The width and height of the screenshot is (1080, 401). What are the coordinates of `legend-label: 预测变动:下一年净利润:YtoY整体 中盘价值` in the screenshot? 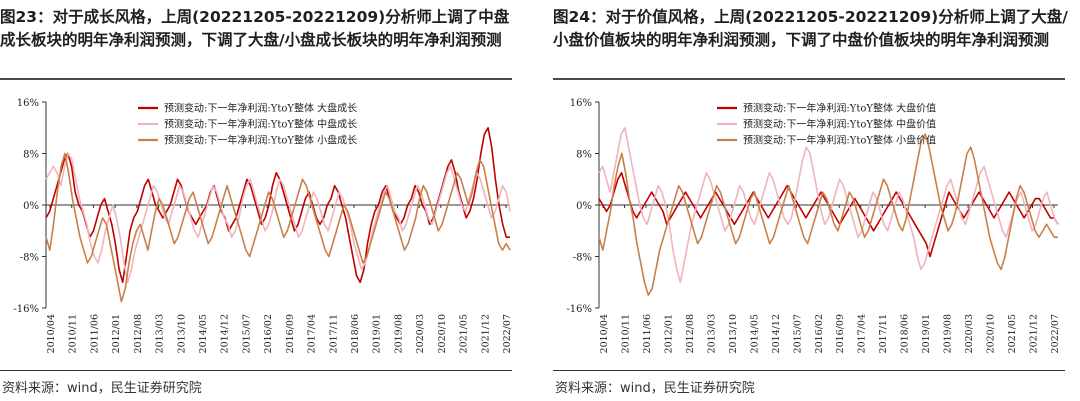 It's located at (839, 124).